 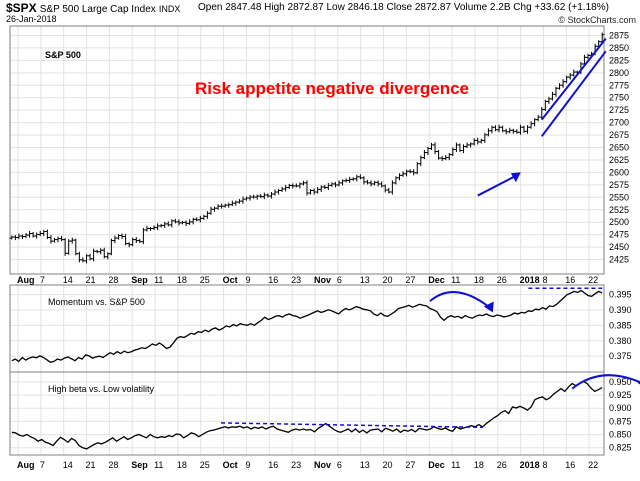 I want to click on y-tick-label: 0.825, so click(x=620, y=448).